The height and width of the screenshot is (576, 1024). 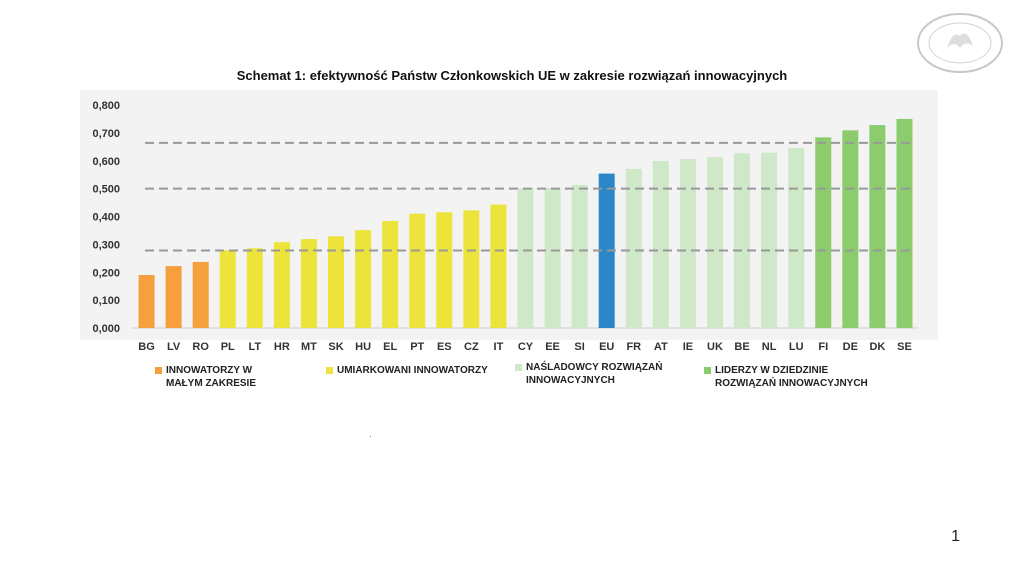 What do you see at coordinates (741, 347) in the screenshot?
I see `x-tick-label: BE` at bounding box center [741, 347].